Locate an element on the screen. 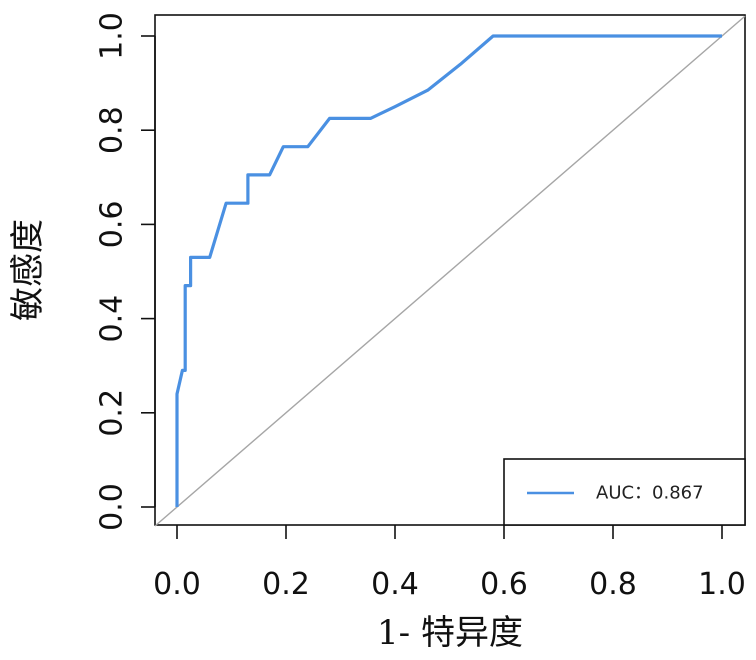 The width and height of the screenshot is (756, 660). y-tick-label: 0.0 is located at coordinates (112, 507).